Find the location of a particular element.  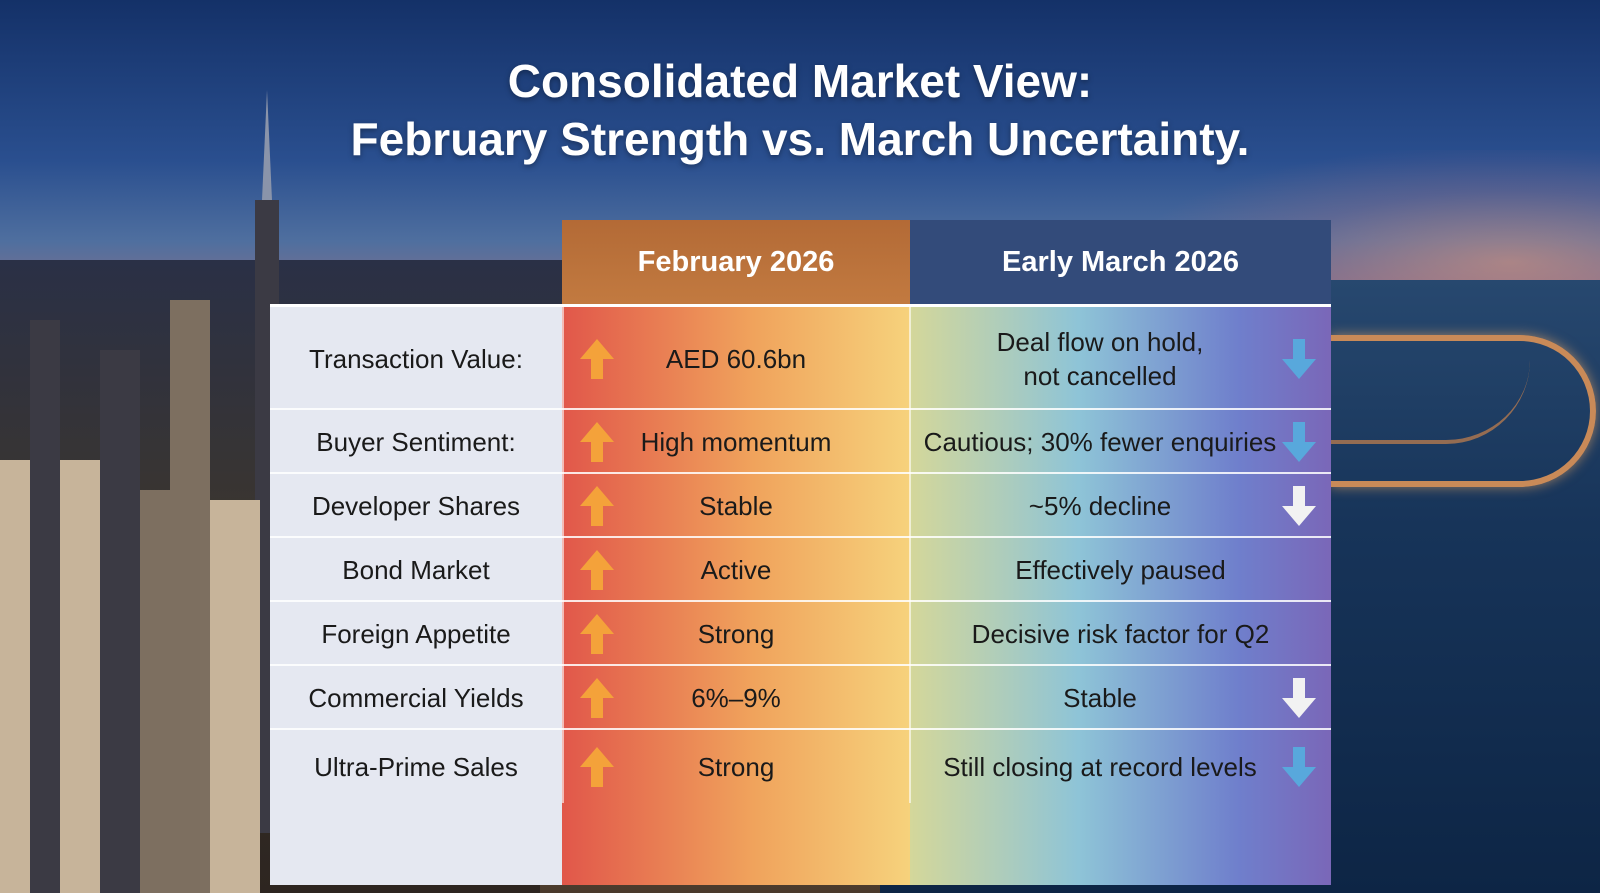

title-line-2: February Strength vs. March Uncertainty. is located at coordinates (800, 139).